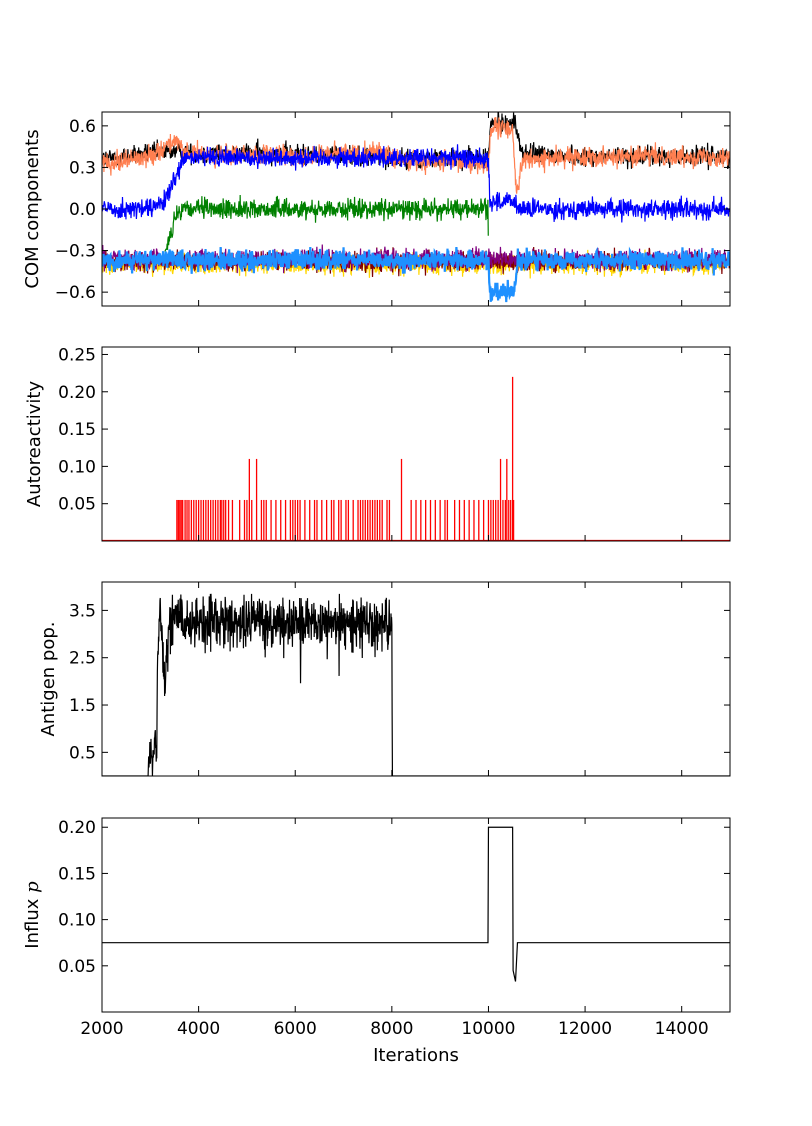  Describe the element at coordinates (488, 1029) in the screenshot. I see `iterations-xtick-label: 10000` at that location.